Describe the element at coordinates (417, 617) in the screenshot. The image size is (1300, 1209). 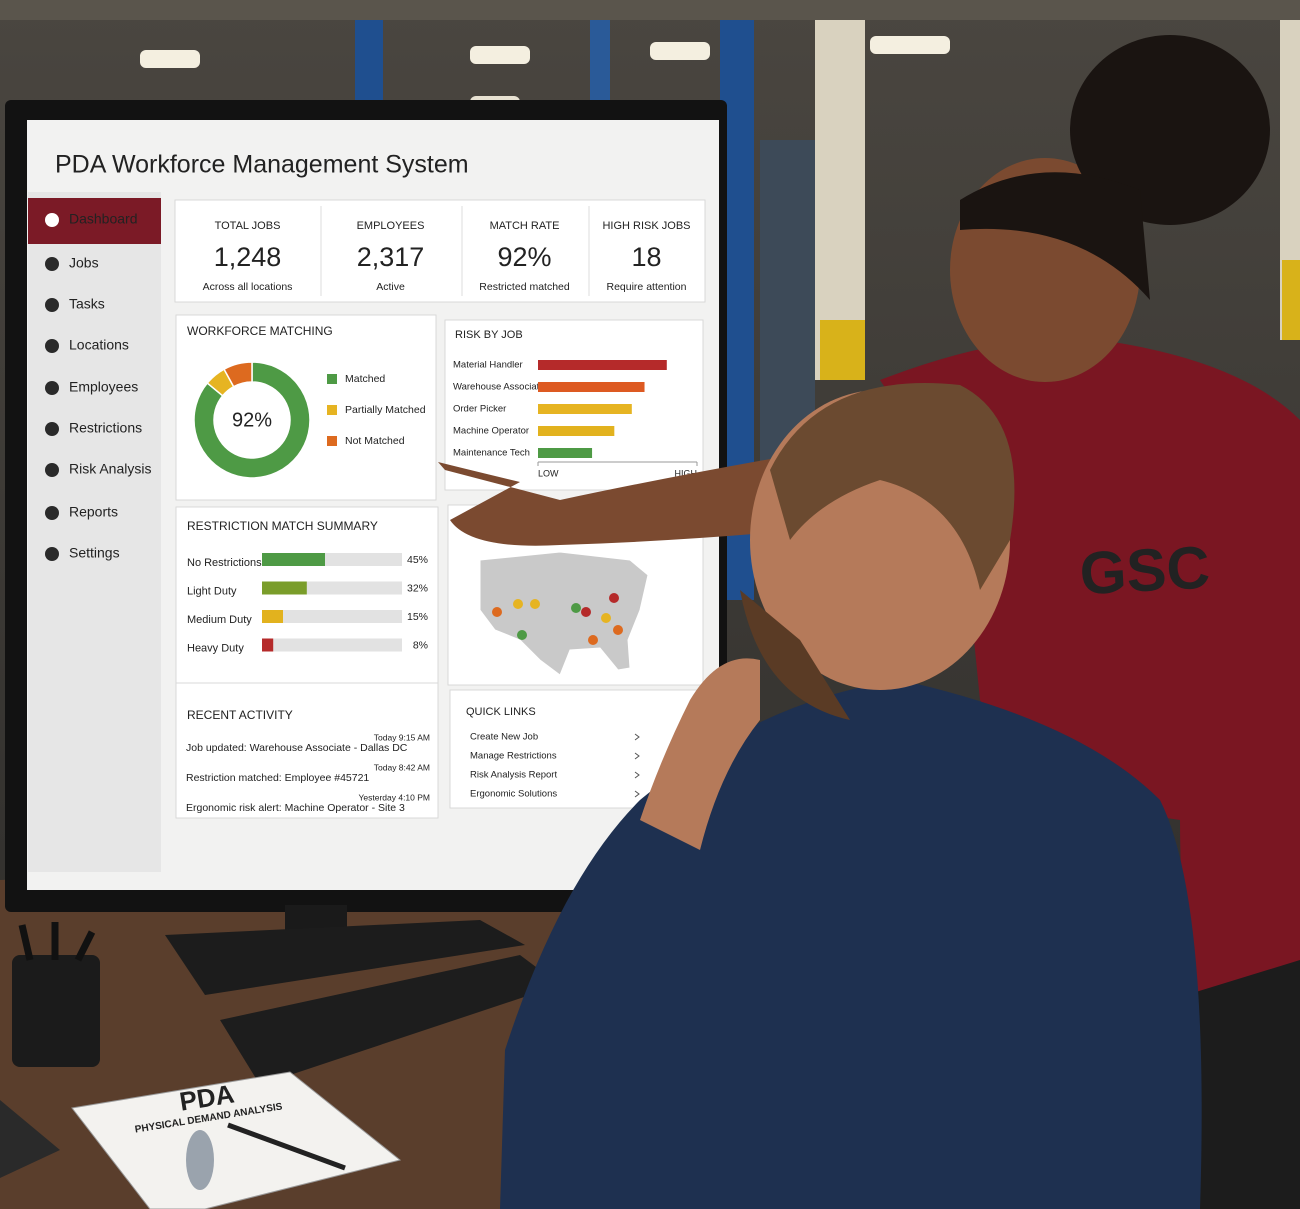
I see `value-label: 15%` at that location.